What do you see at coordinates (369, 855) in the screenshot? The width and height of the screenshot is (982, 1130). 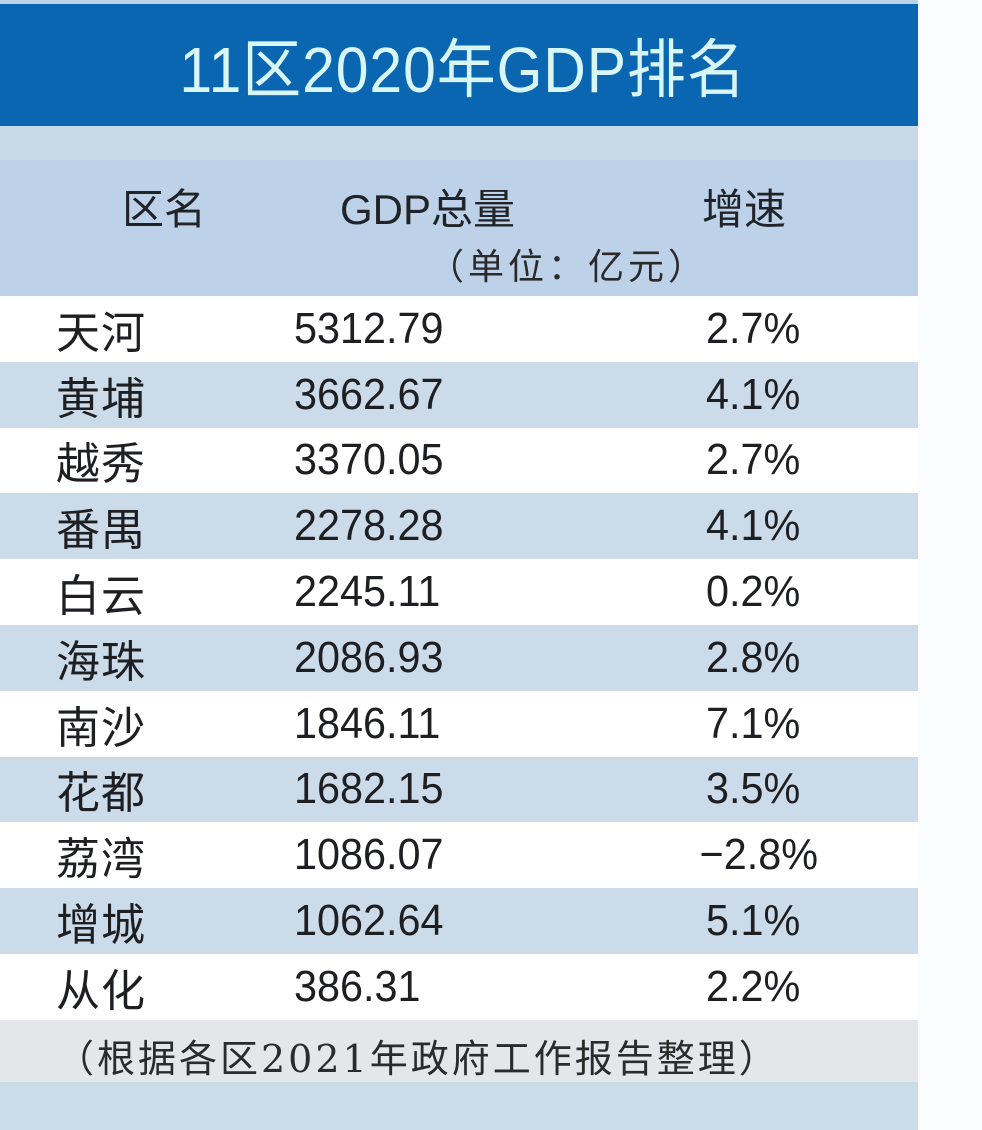 I see `gdp-cell: 1086.07` at bounding box center [369, 855].